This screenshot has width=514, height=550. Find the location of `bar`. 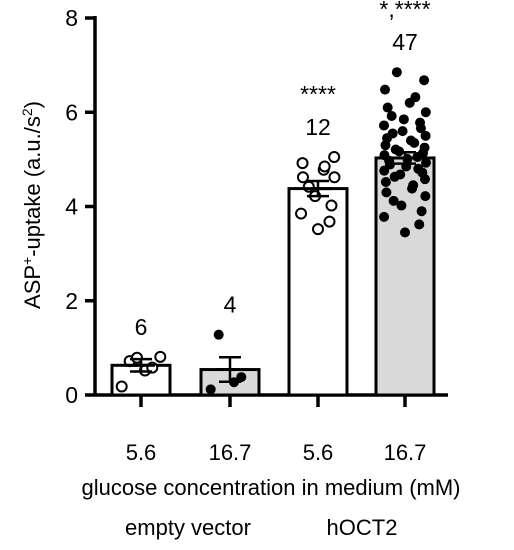

bar is located at coordinates (318, 292).